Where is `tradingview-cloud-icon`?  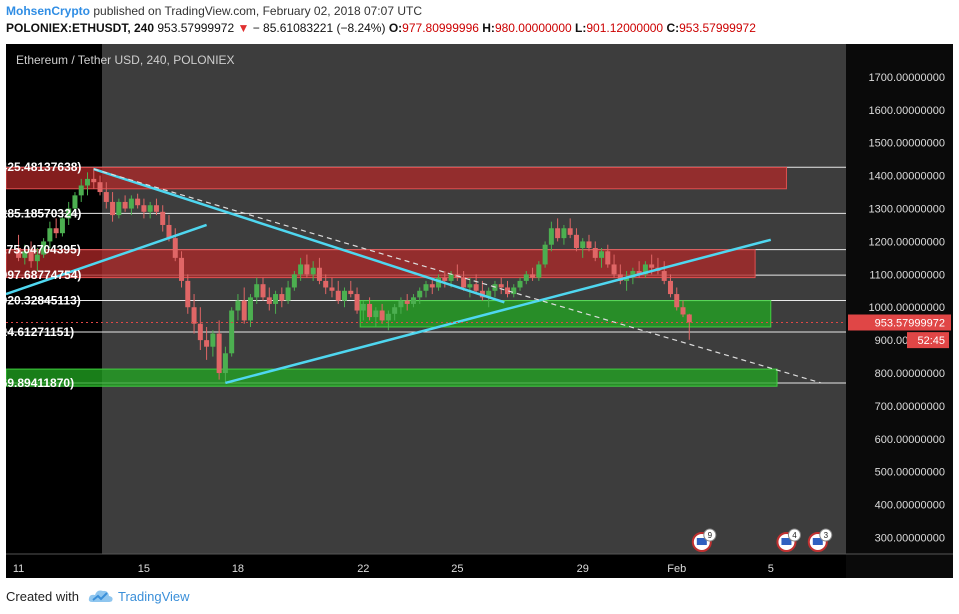
tradingview-cloud-icon is located at coordinates (100, 596).